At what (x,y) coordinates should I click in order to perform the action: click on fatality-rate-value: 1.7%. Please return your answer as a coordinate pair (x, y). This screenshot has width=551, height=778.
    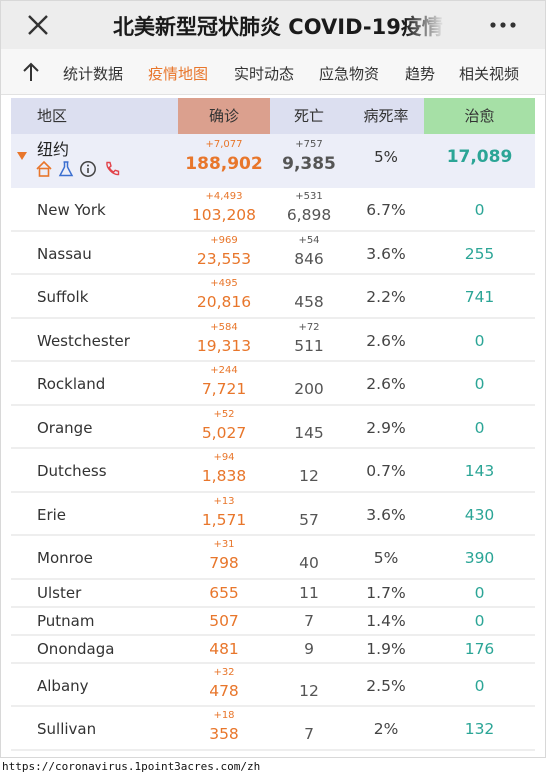
    Looking at the image, I should click on (386, 592).